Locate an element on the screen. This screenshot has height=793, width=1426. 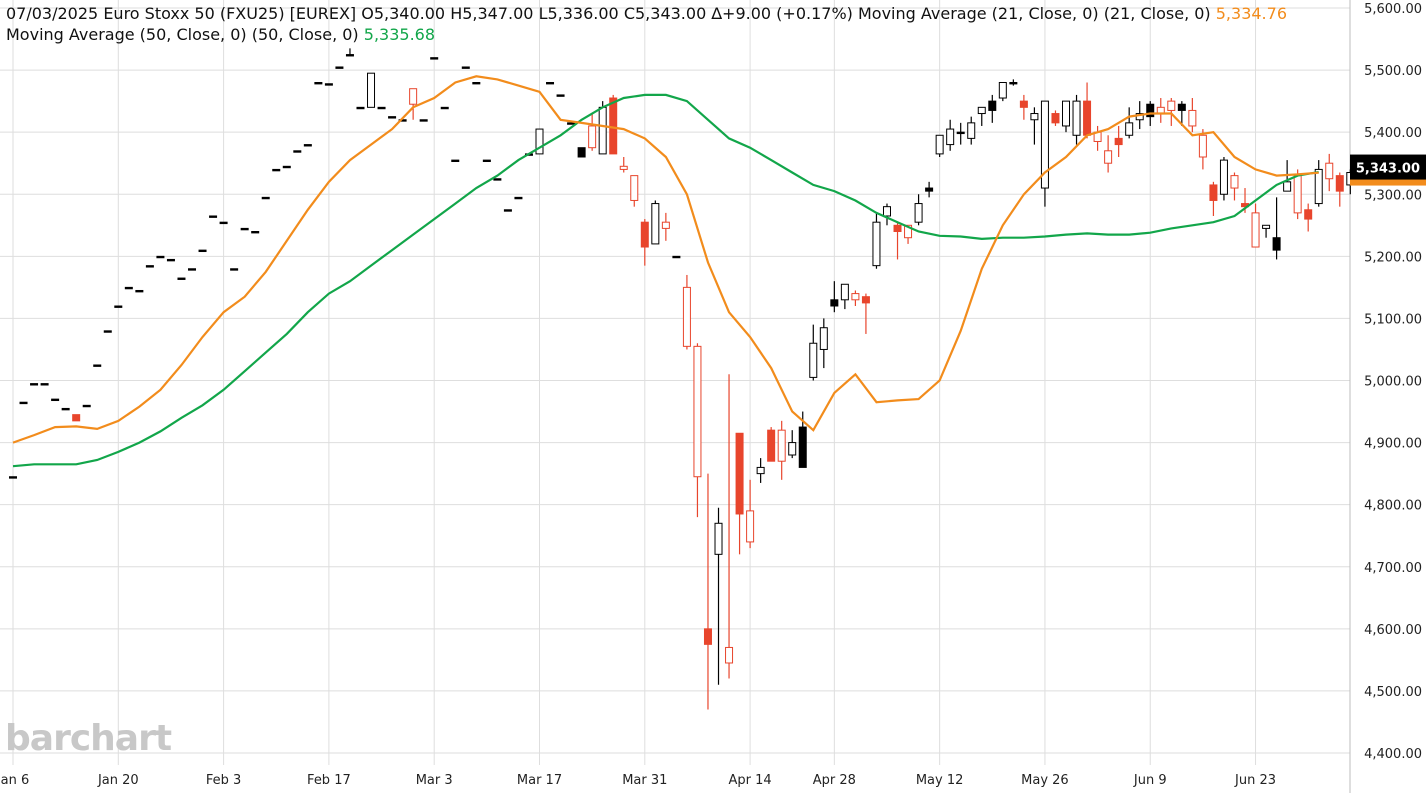
x-tick-label: May 26 is located at coordinates (1045, 780).